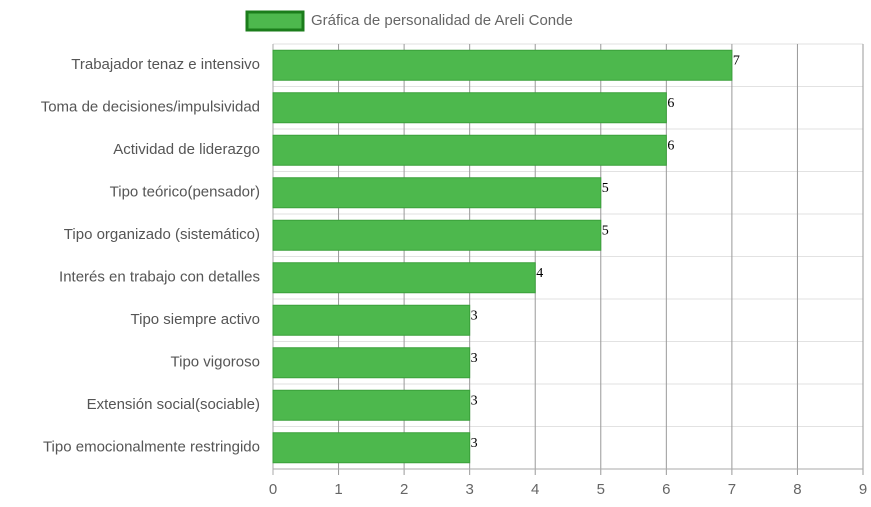 This screenshot has width=871, height=507. I want to click on x-tick-label: 1, so click(338, 489).